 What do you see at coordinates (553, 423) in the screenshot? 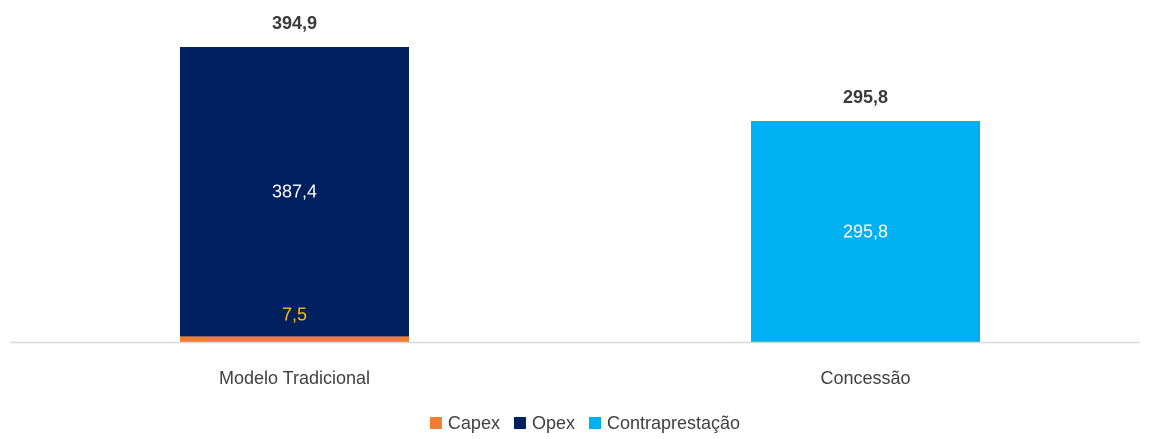
I see `legend-label: Opex` at bounding box center [553, 423].